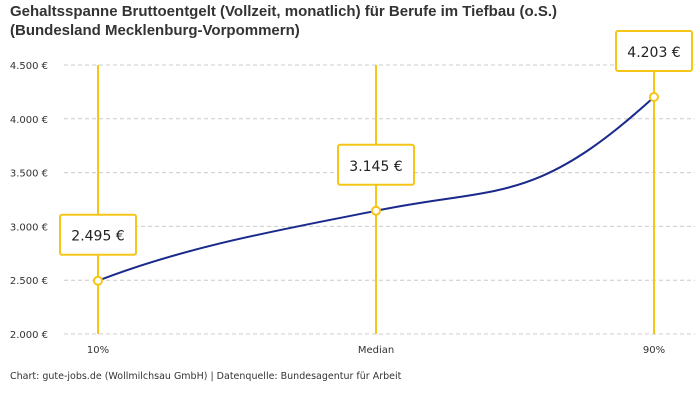  I want to click on data-label: 3.145 €, so click(375, 167).